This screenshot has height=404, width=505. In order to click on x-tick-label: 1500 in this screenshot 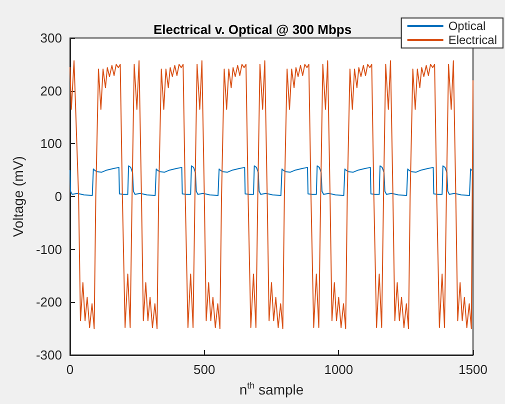, I will do `click(473, 369)`.